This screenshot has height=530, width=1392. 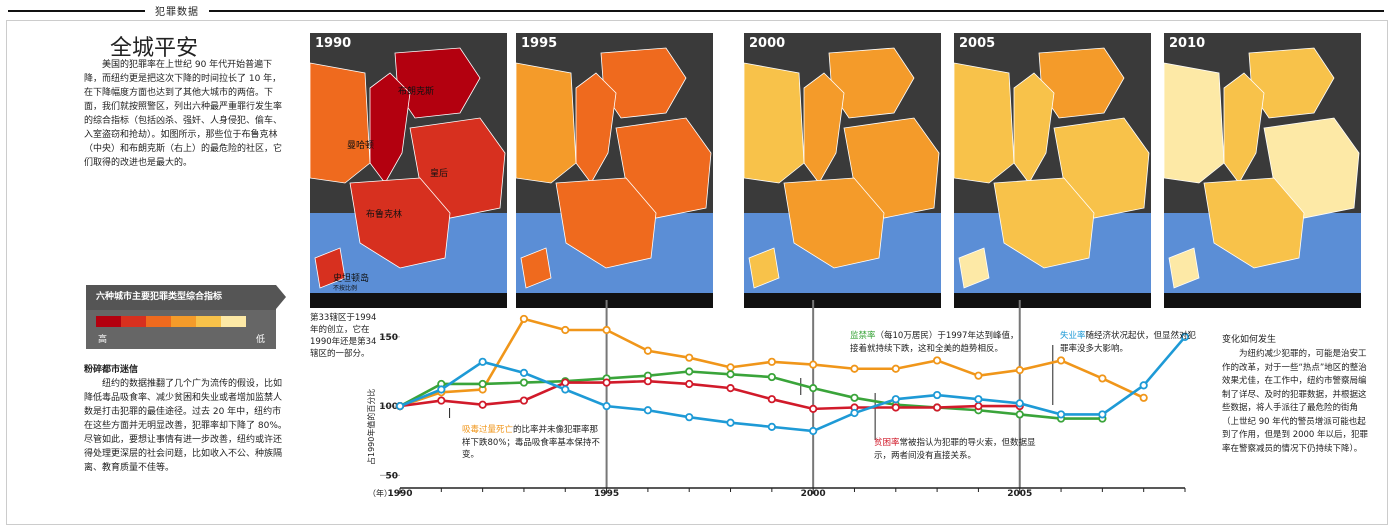 I want to click on annotation-drug-key: 吸毒过量死亡, so click(x=488, y=430).